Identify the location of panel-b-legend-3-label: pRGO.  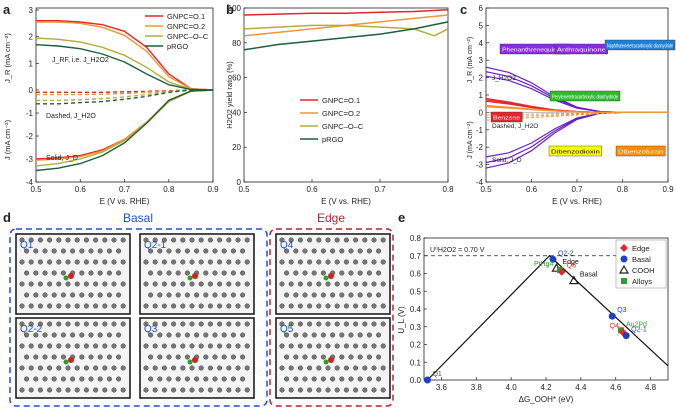
(332, 139).